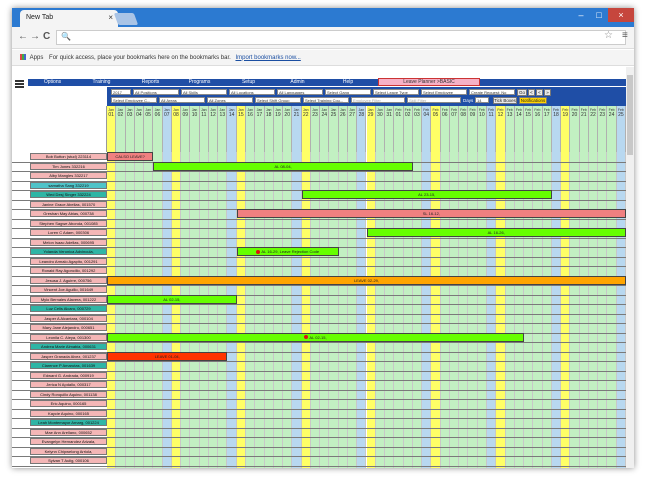 This screenshot has width=650, height=483. Describe the element at coordinates (36, 57) in the screenshot. I see `apps-label: Apps` at that location.